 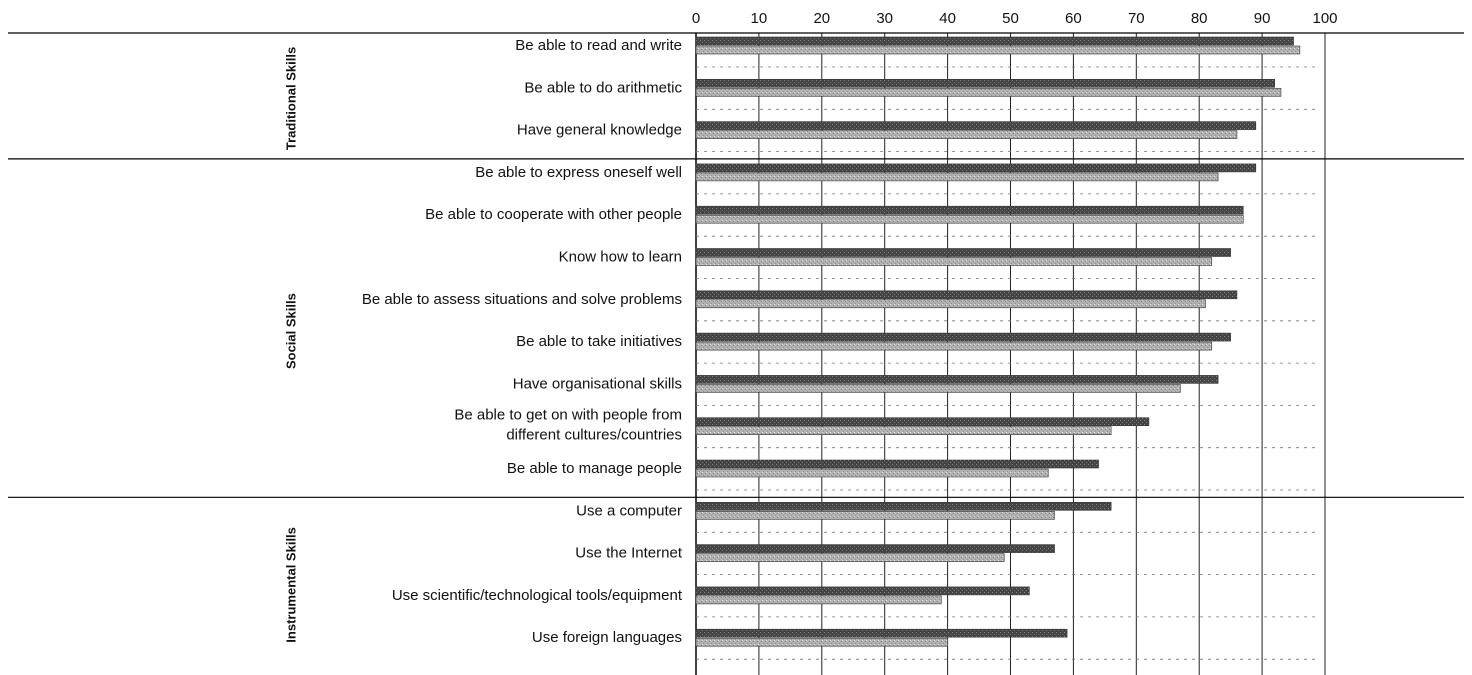 I want to click on x-tick-label-0: 0, so click(x=696, y=18).